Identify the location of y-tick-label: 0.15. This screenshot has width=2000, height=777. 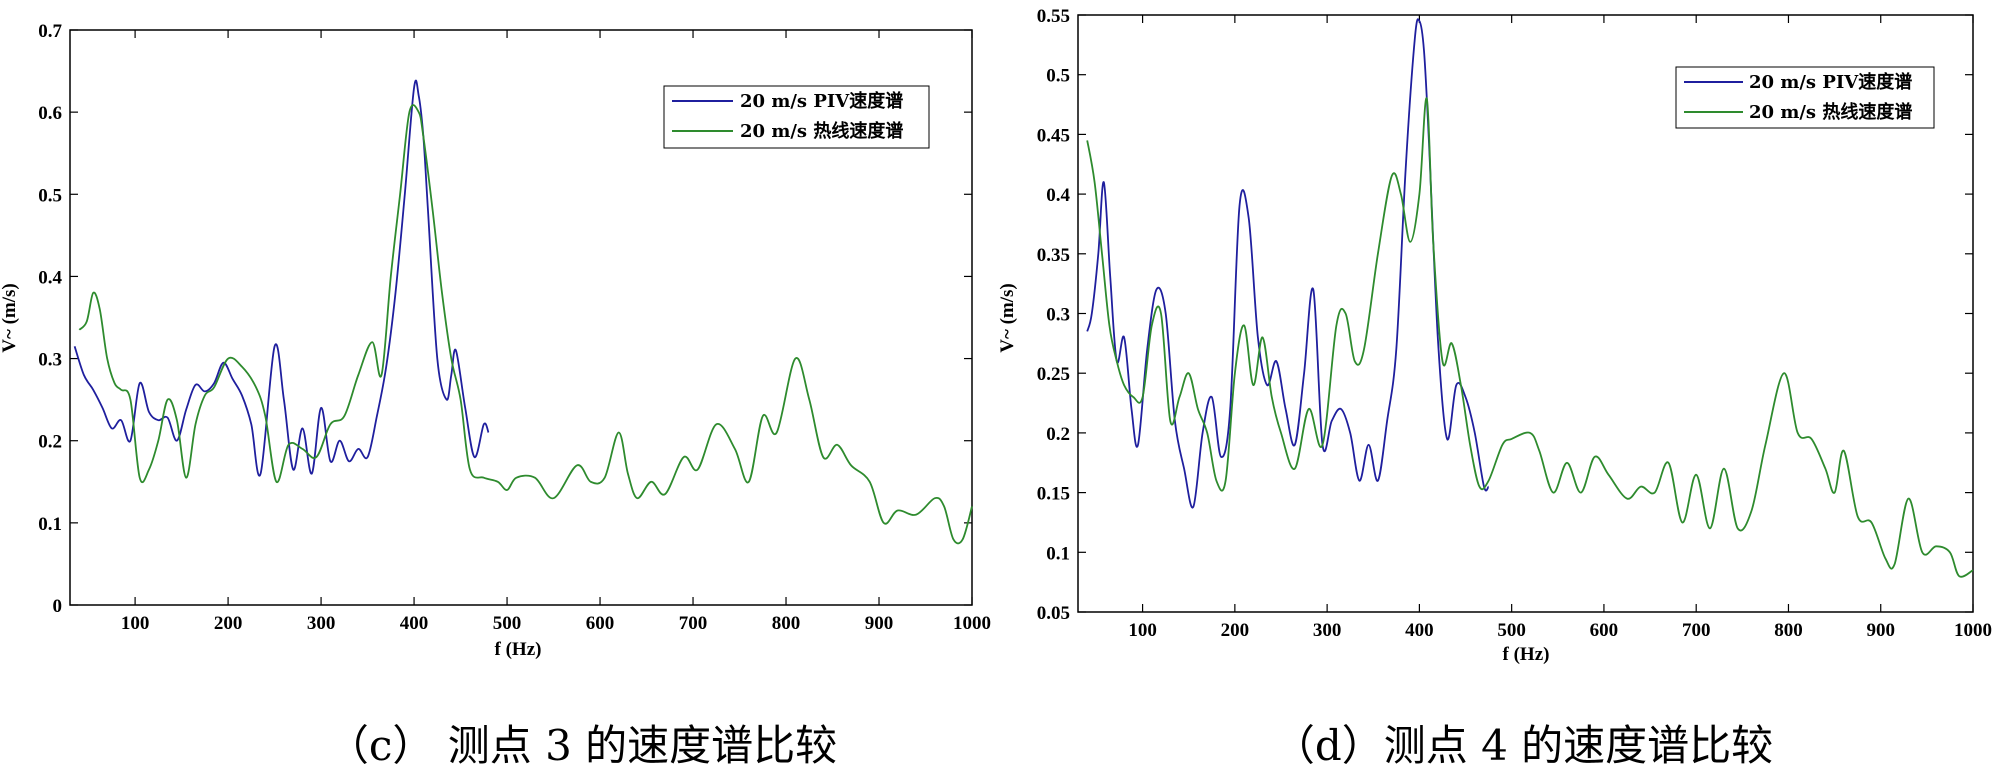
(1053, 494).